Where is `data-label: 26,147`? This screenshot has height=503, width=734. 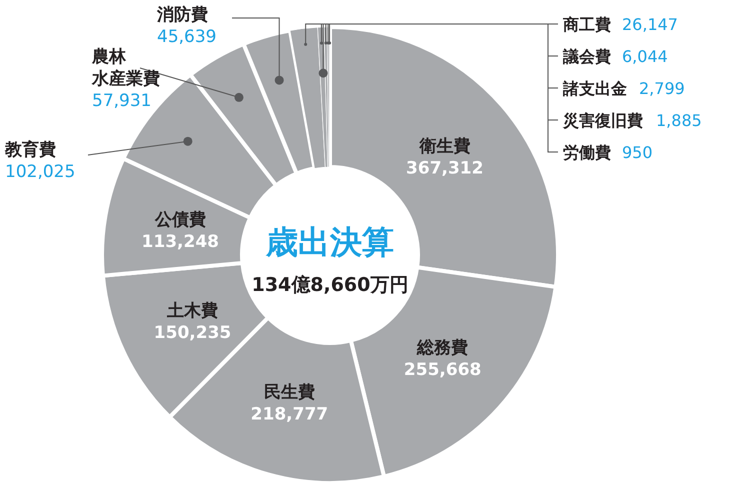
data-label: 26,147 is located at coordinates (650, 24).